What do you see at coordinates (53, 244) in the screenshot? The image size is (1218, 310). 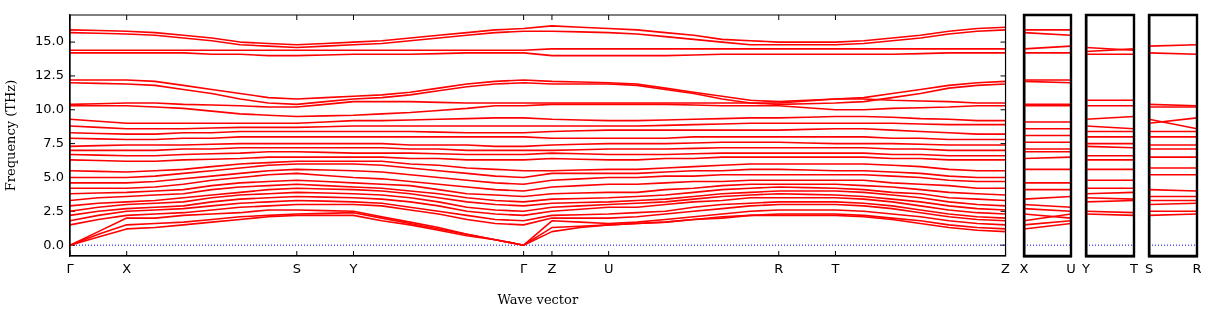 I see `y-tick-label: 0.0` at bounding box center [53, 244].